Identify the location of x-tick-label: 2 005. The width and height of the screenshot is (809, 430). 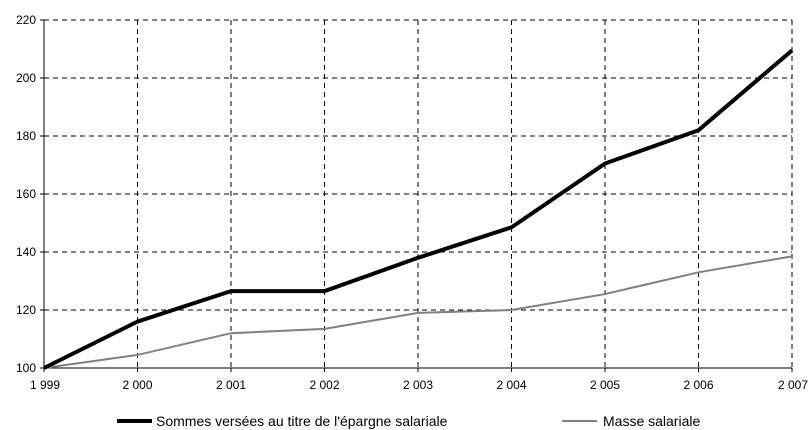
(605, 385).